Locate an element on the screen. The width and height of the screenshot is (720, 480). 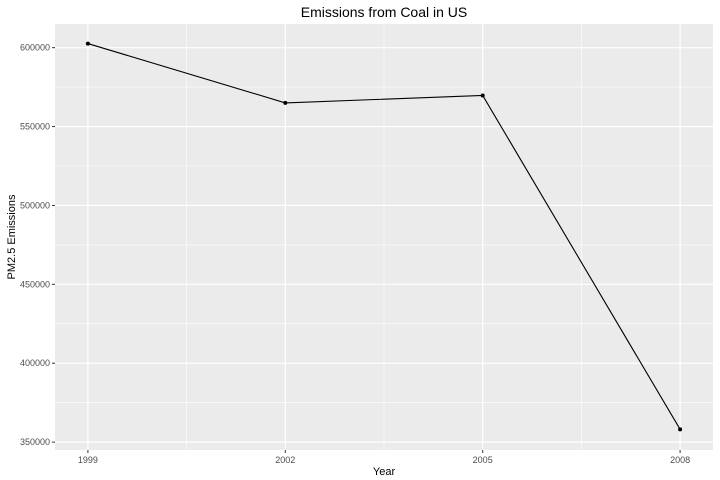
y-tick-label: 600000 is located at coordinates (35, 48).